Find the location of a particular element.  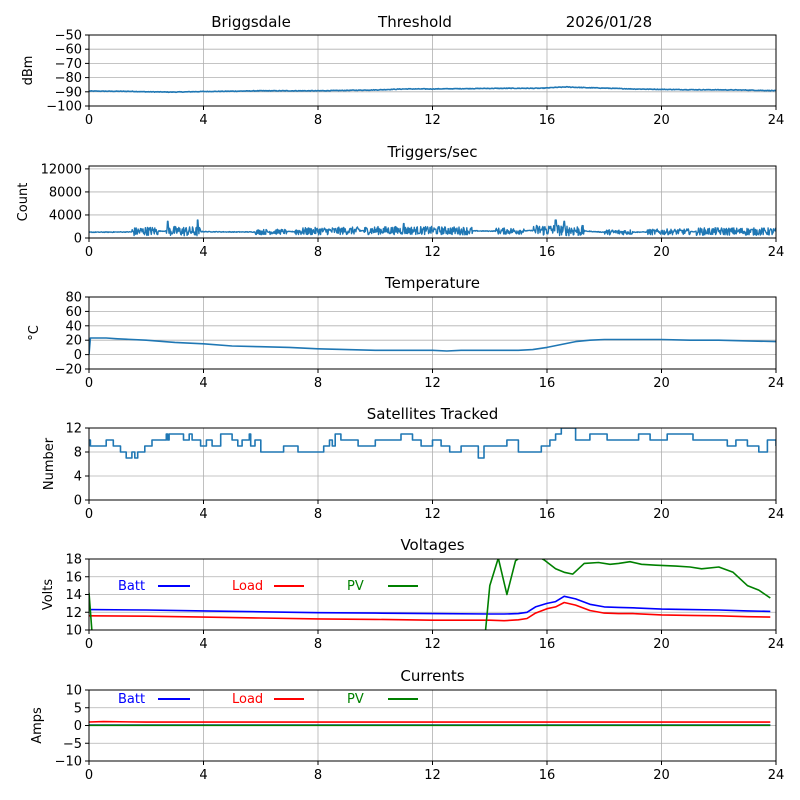

y-axis-label: Count is located at coordinates (23, 202).